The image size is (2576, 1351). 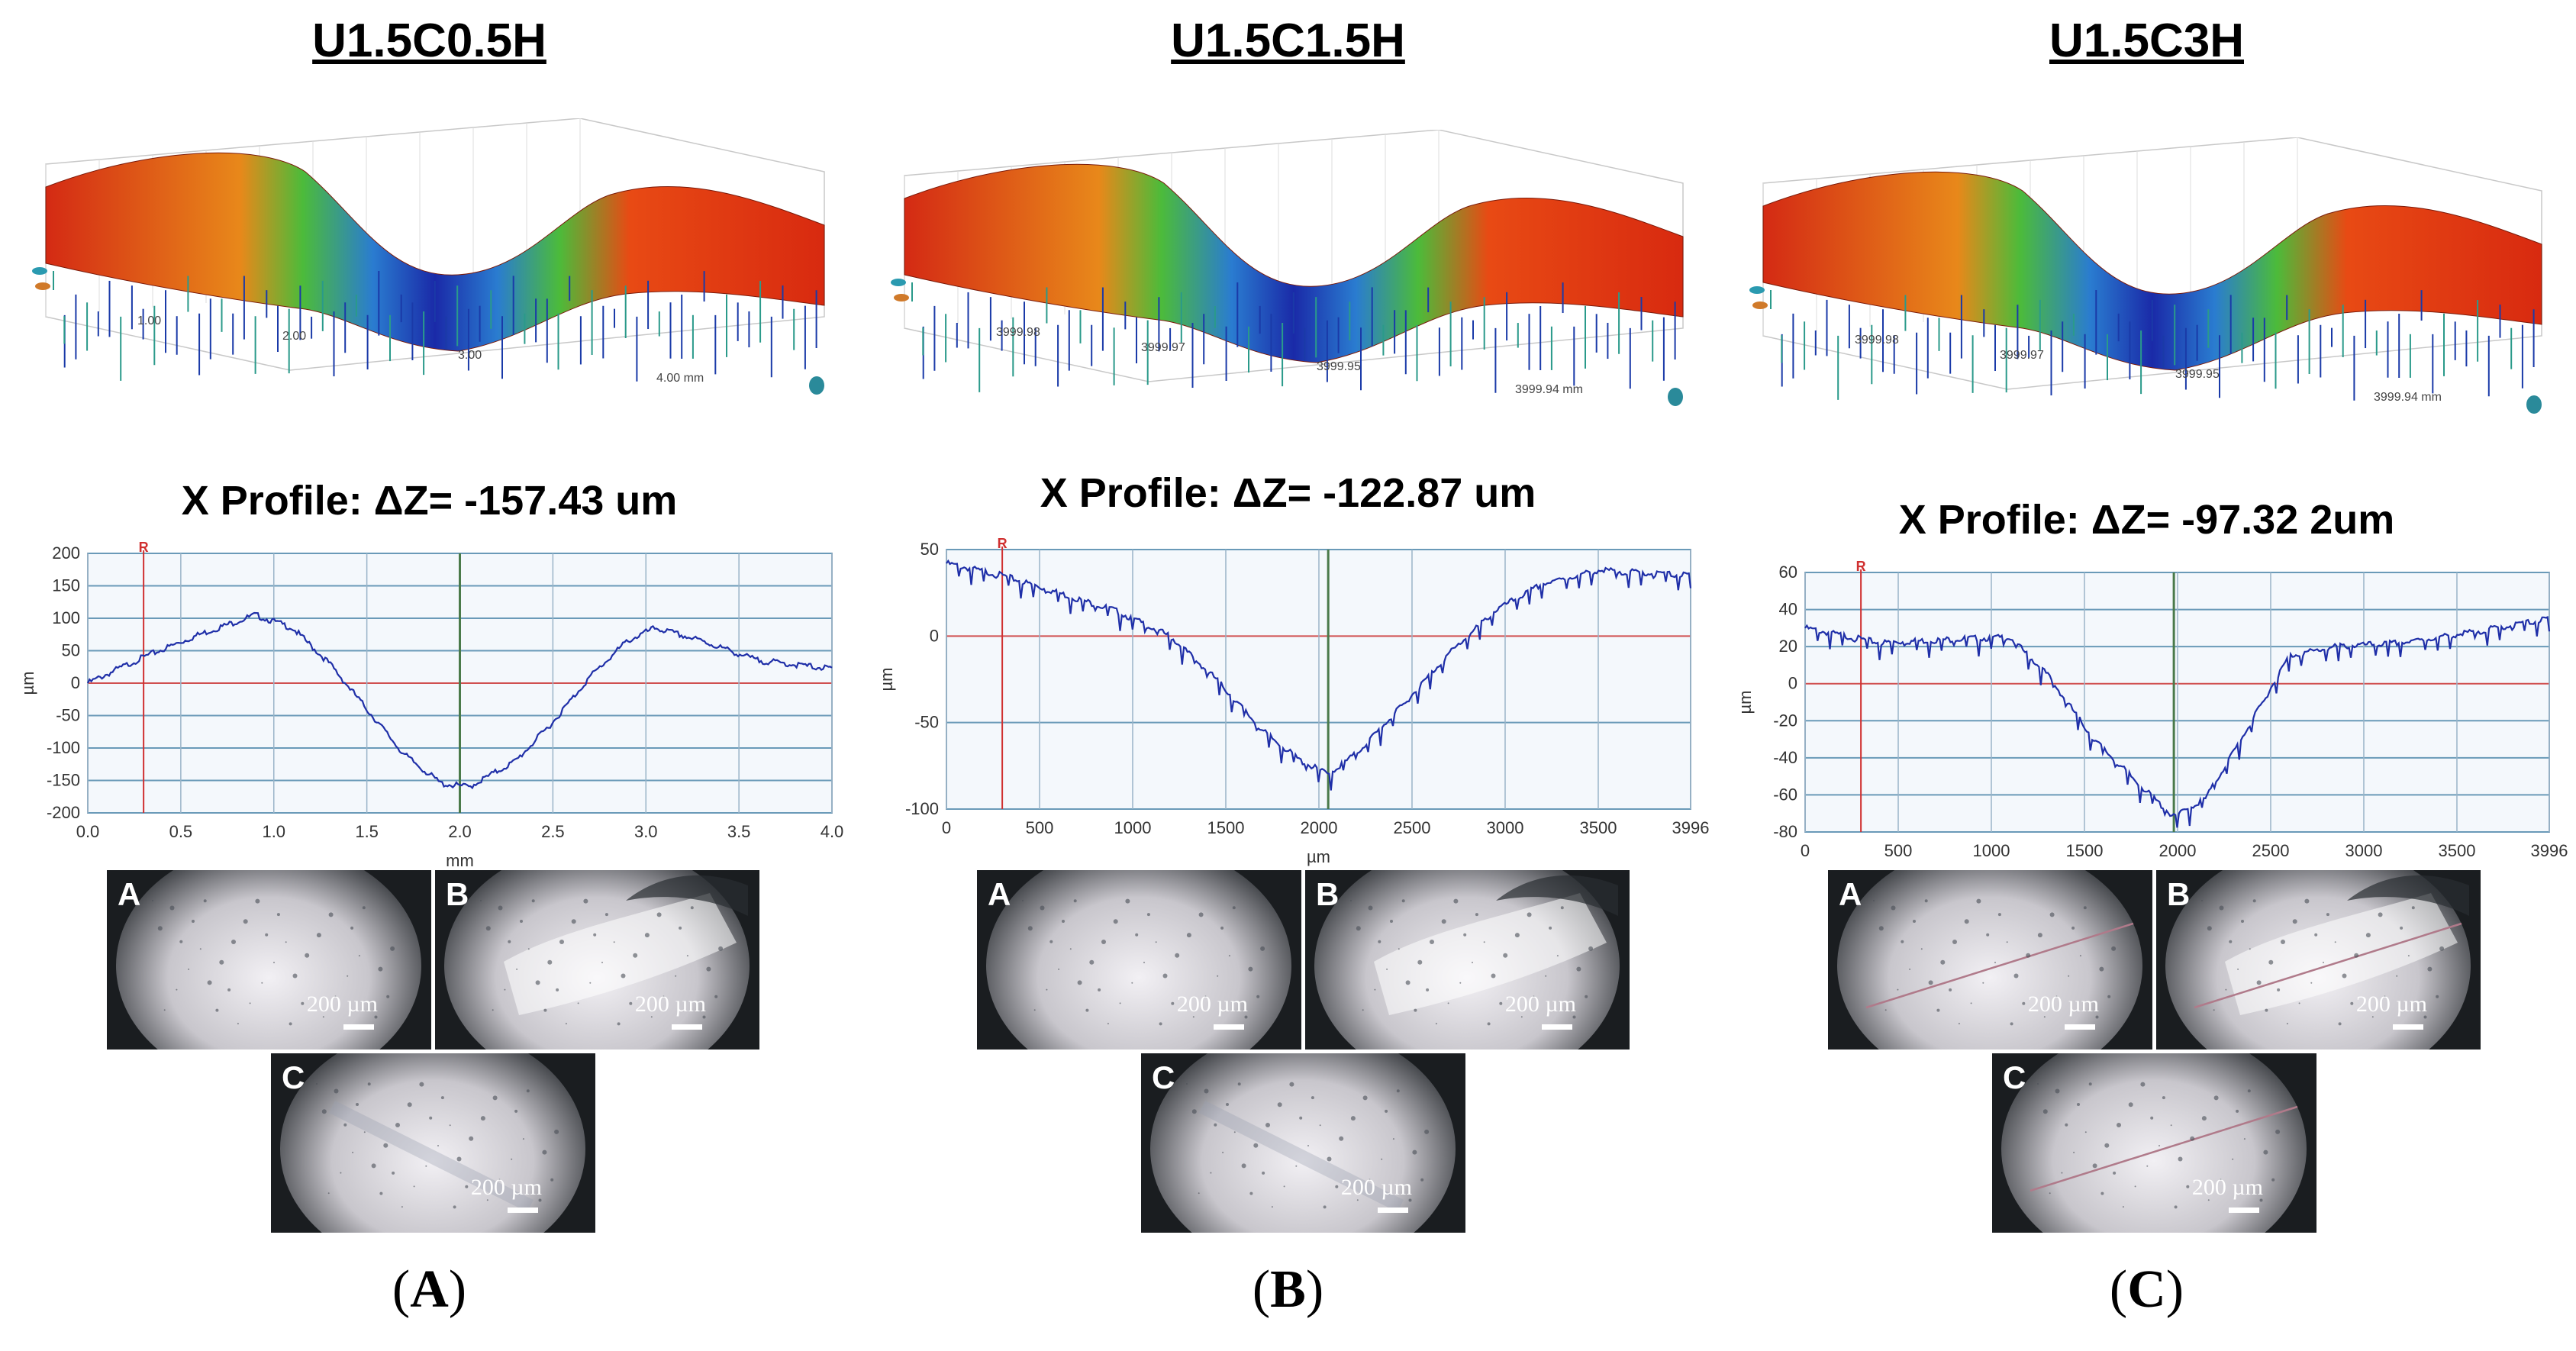 What do you see at coordinates (429, 41) in the screenshot?
I see `panel-title: U1.5C0.5H` at bounding box center [429, 41].